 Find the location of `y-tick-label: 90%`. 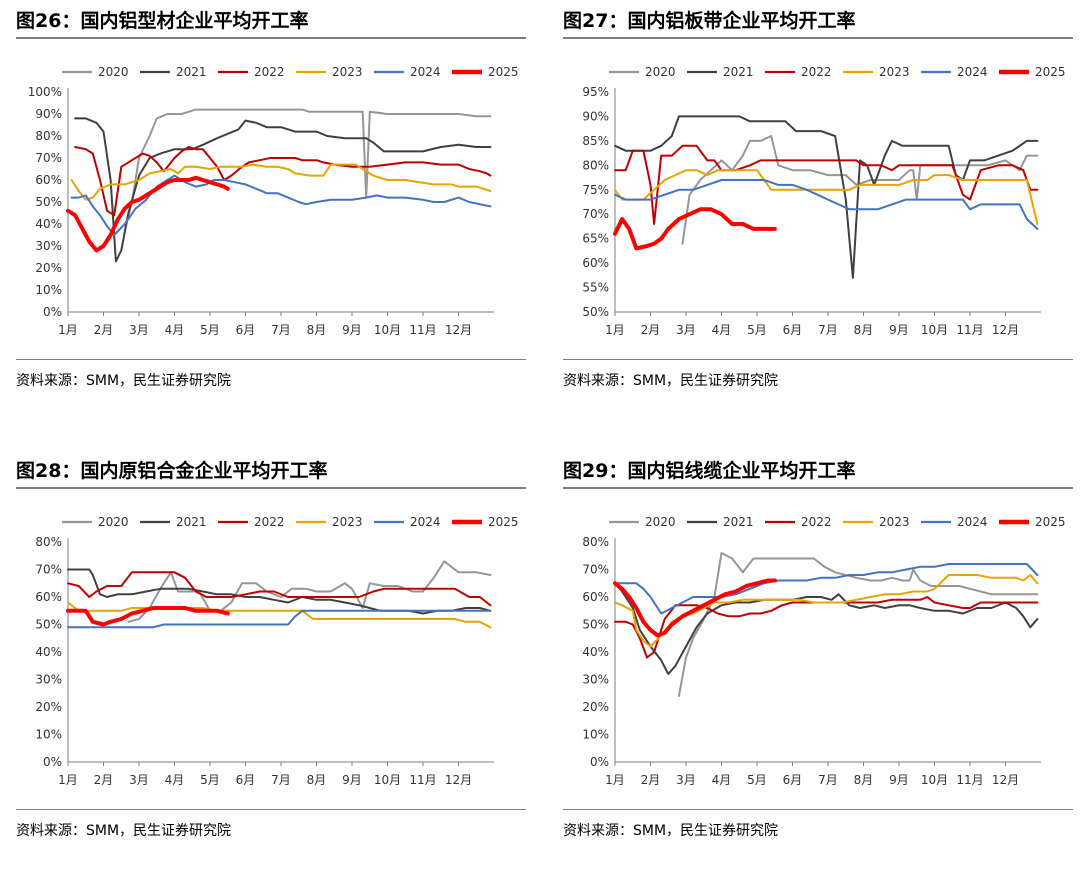

y-tick-label: 90% is located at coordinates (595, 116).